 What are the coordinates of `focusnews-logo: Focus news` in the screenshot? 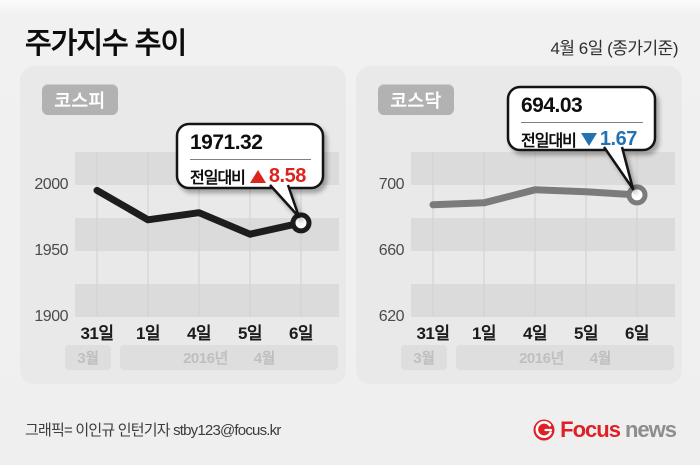 It's located at (604, 429).